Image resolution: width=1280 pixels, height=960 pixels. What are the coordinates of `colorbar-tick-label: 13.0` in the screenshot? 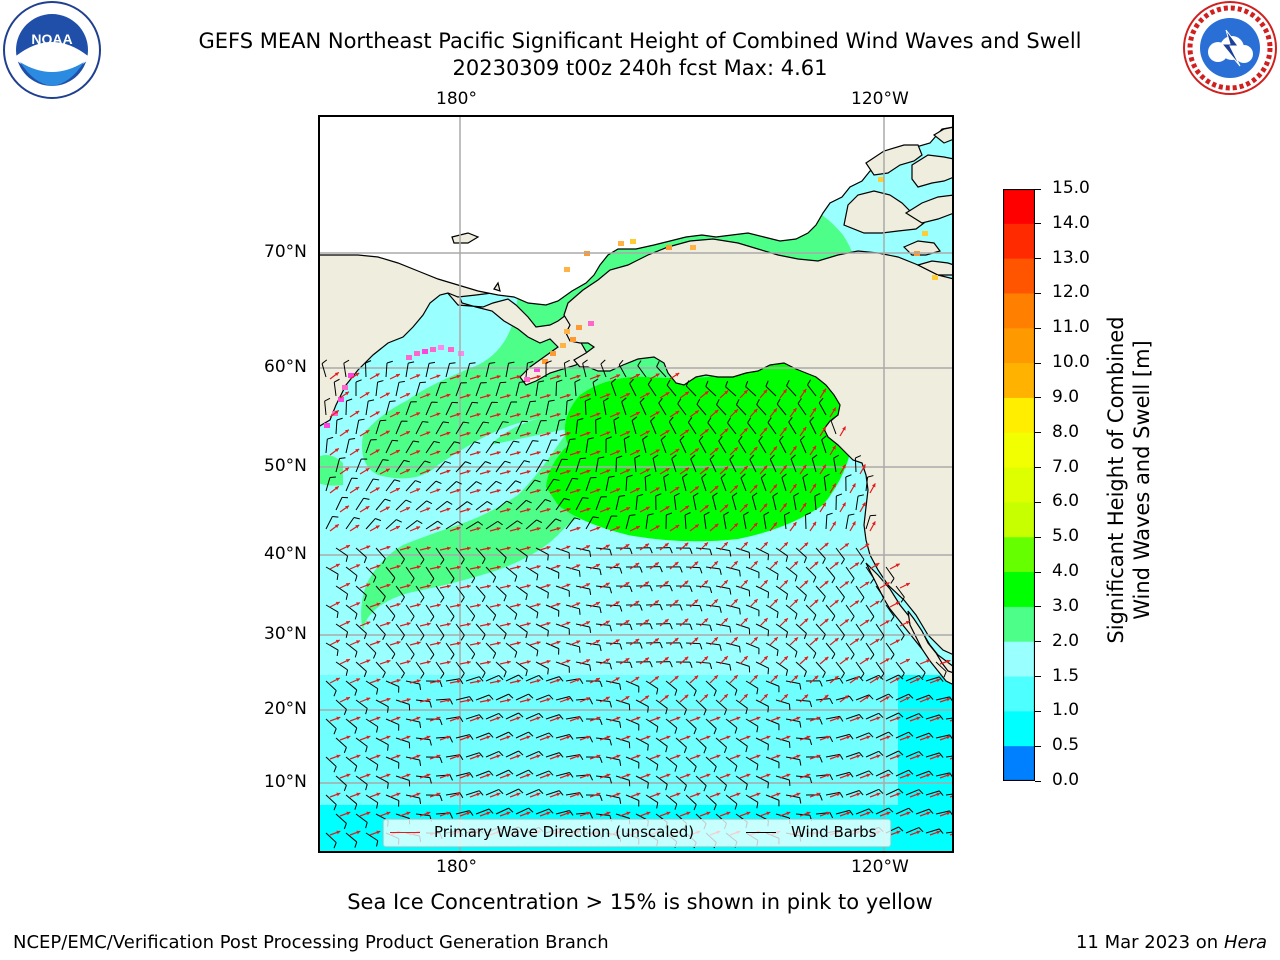 It's located at (1071, 257).